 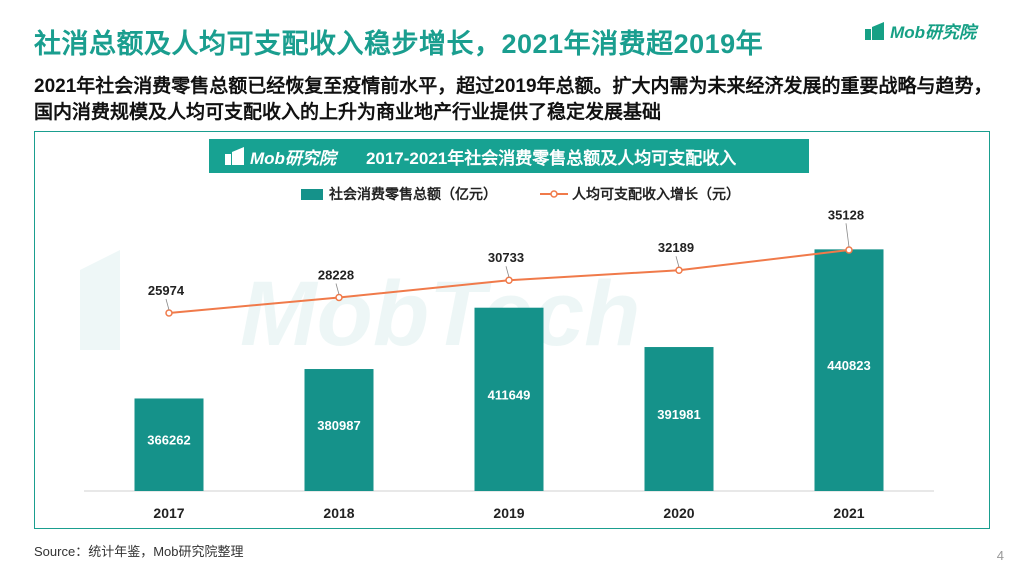 I want to click on chart-banner: Mob研究院 2017-2021年社会消费零售总额及人均可支配收入, so click(x=509, y=156).